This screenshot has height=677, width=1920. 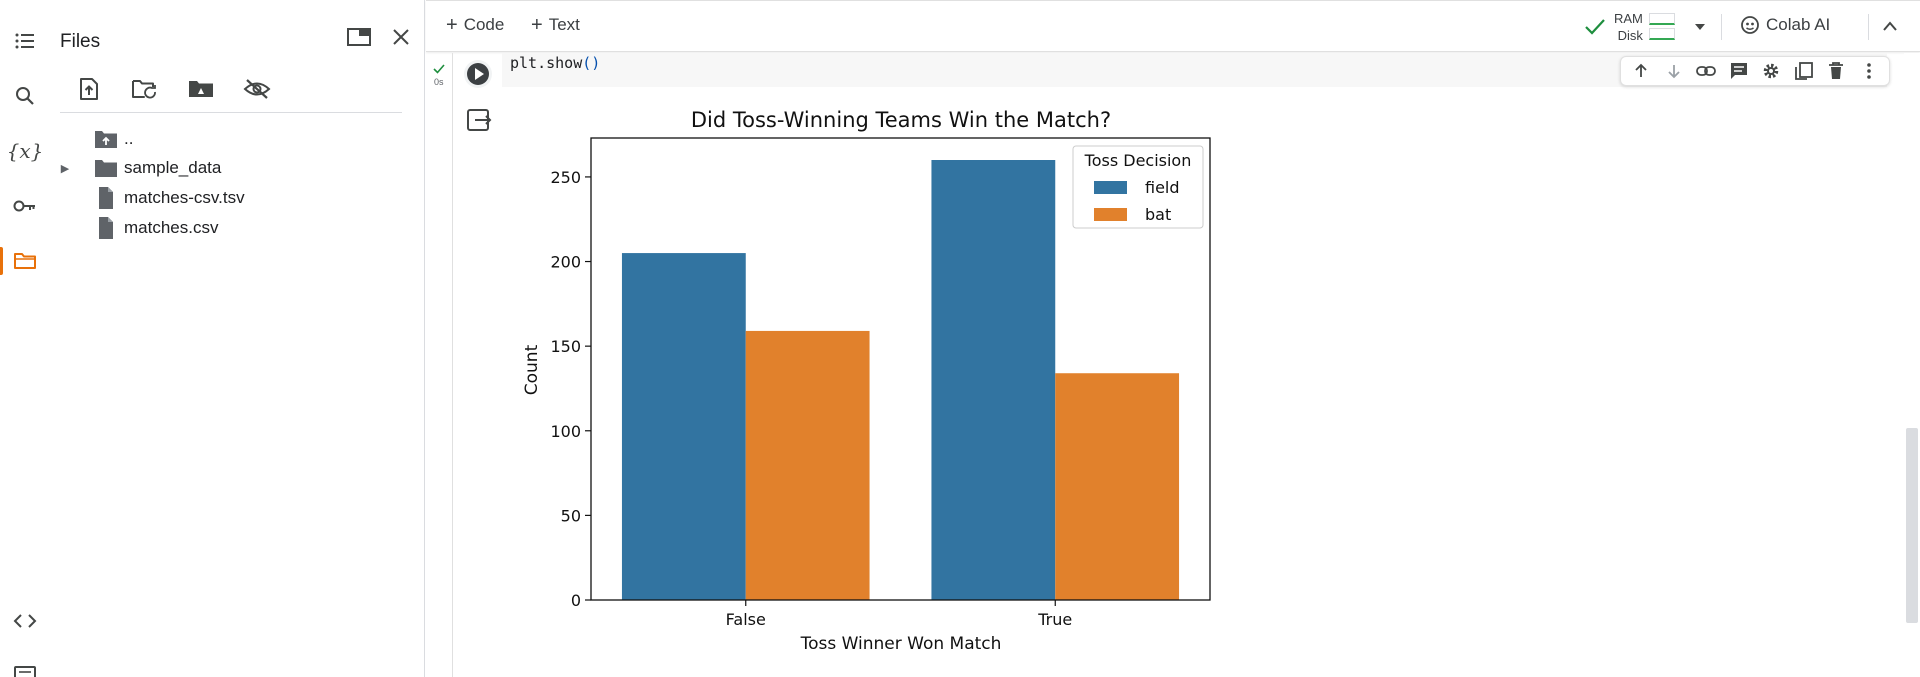 What do you see at coordinates (452, 365) in the screenshot?
I see `cell-left-border` at bounding box center [452, 365].